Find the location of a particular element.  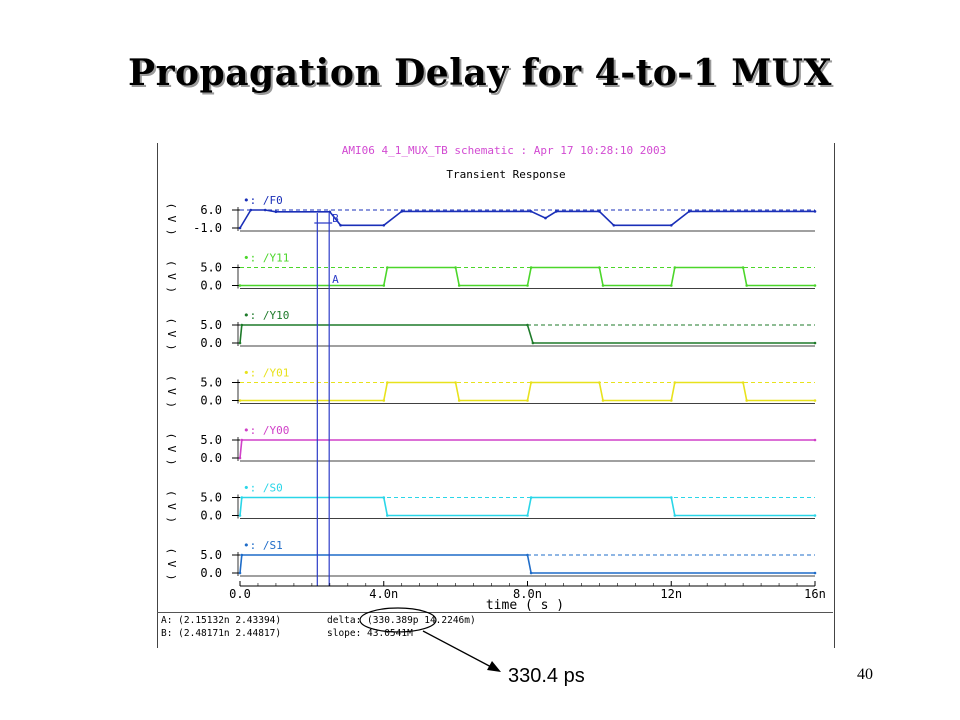

waveform-y00 is located at coordinates (527, 449).